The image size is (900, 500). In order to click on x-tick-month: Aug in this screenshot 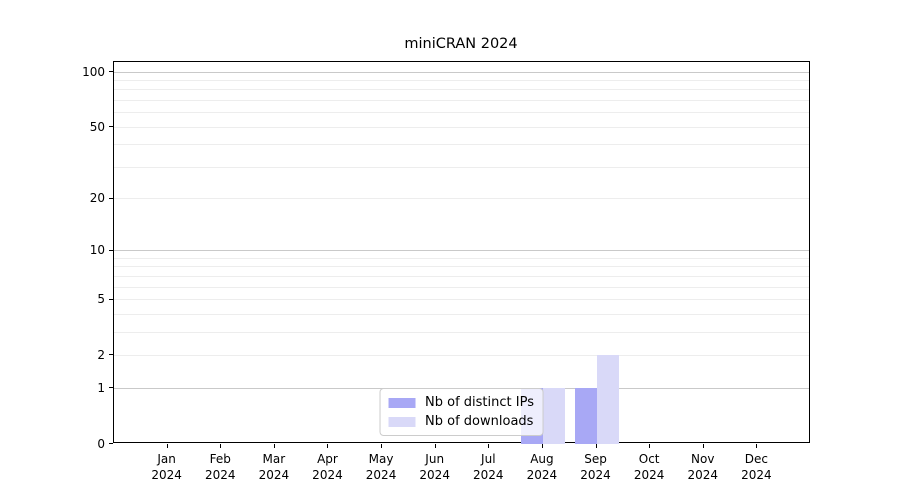, I will do `click(542, 459)`.